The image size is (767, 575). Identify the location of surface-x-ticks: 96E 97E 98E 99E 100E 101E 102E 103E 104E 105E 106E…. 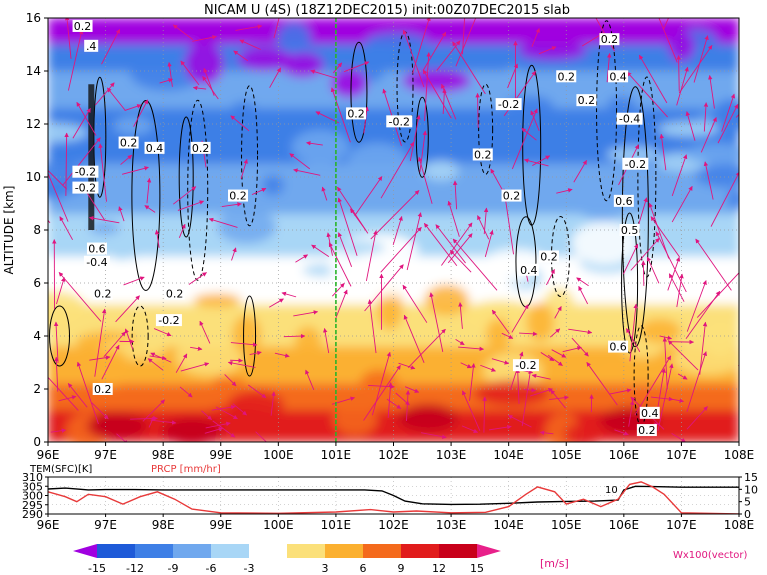
(396, 523).